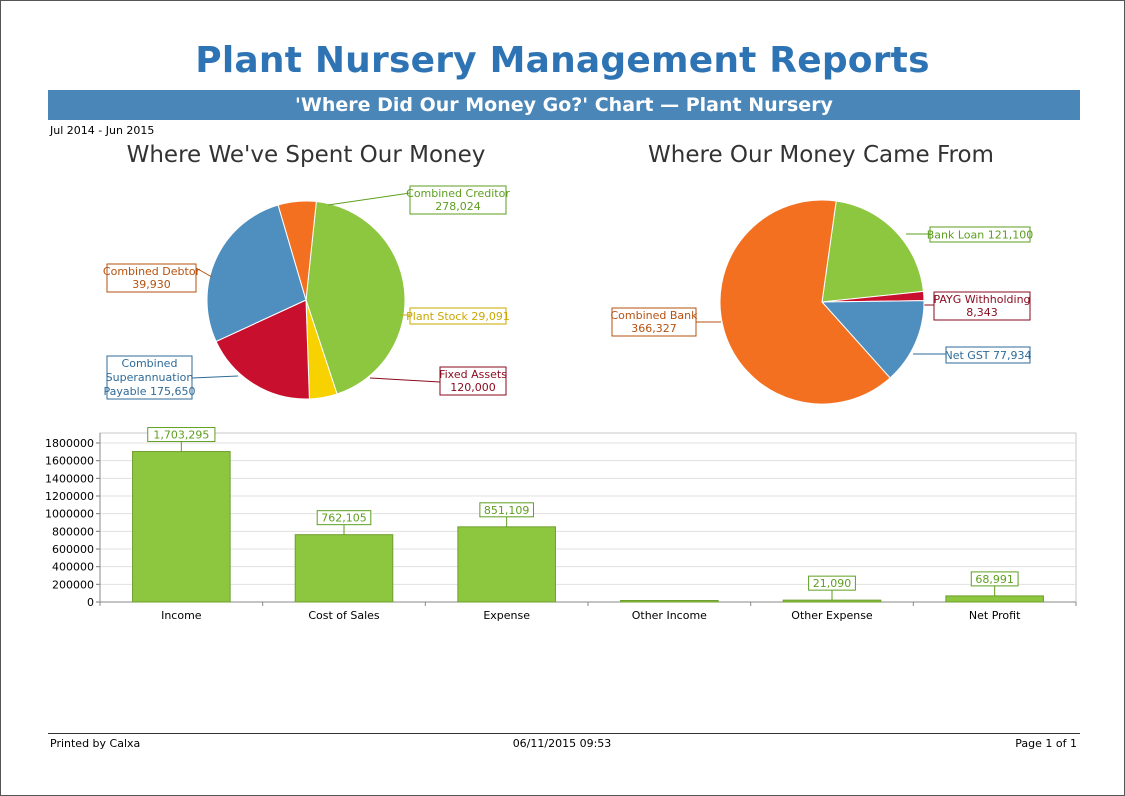  I want to click on pie-label-text: Superannuation, so click(150, 377).